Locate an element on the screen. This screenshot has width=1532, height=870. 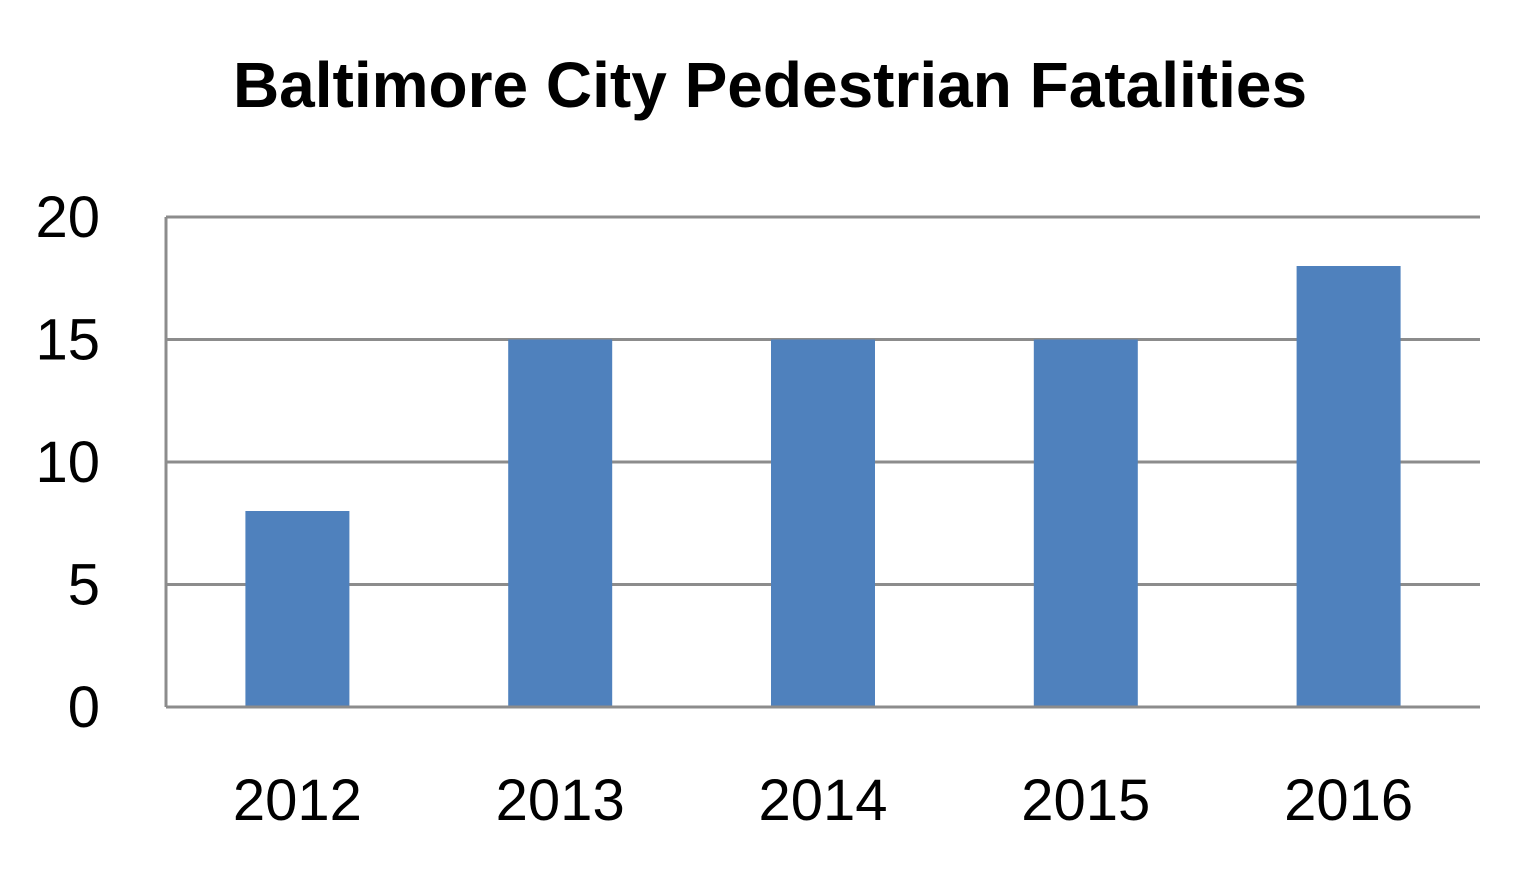
x-tick-label-2015: 2015 is located at coordinates (1085, 800).